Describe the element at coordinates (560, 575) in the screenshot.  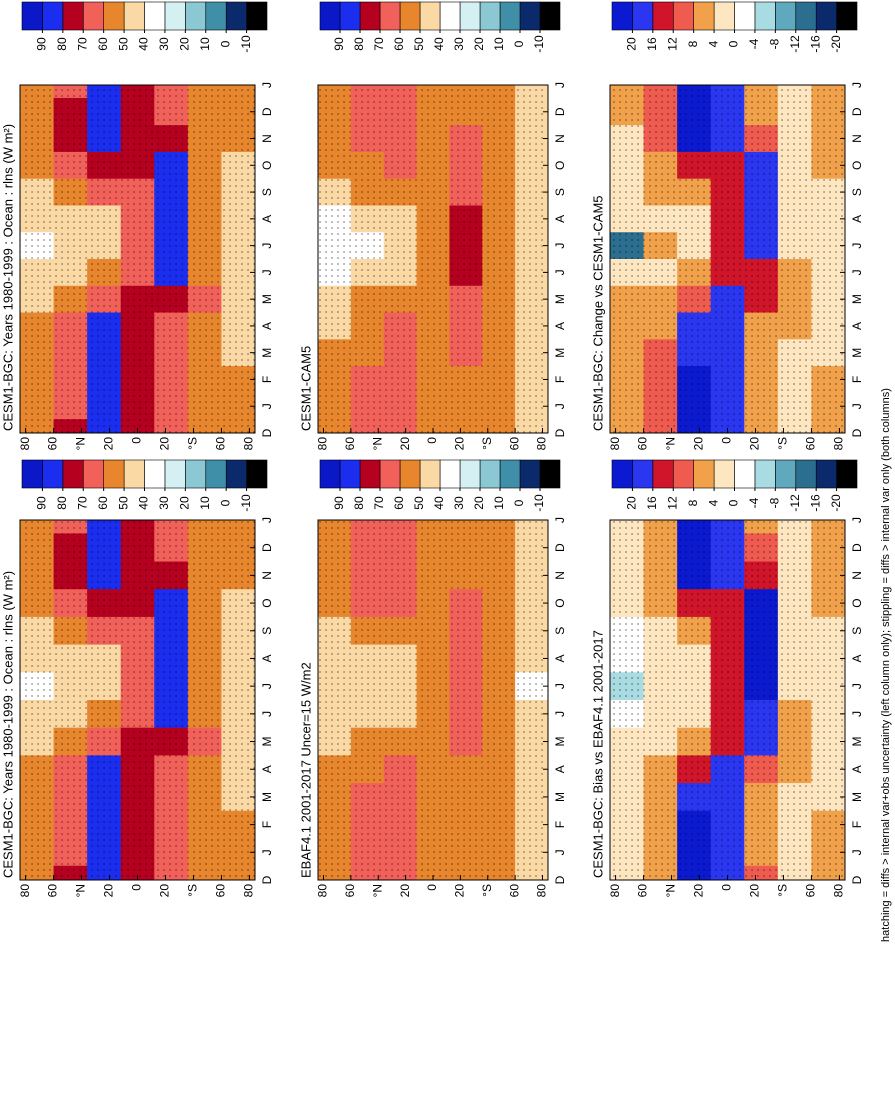
I see `x-tick-label: N` at that location.